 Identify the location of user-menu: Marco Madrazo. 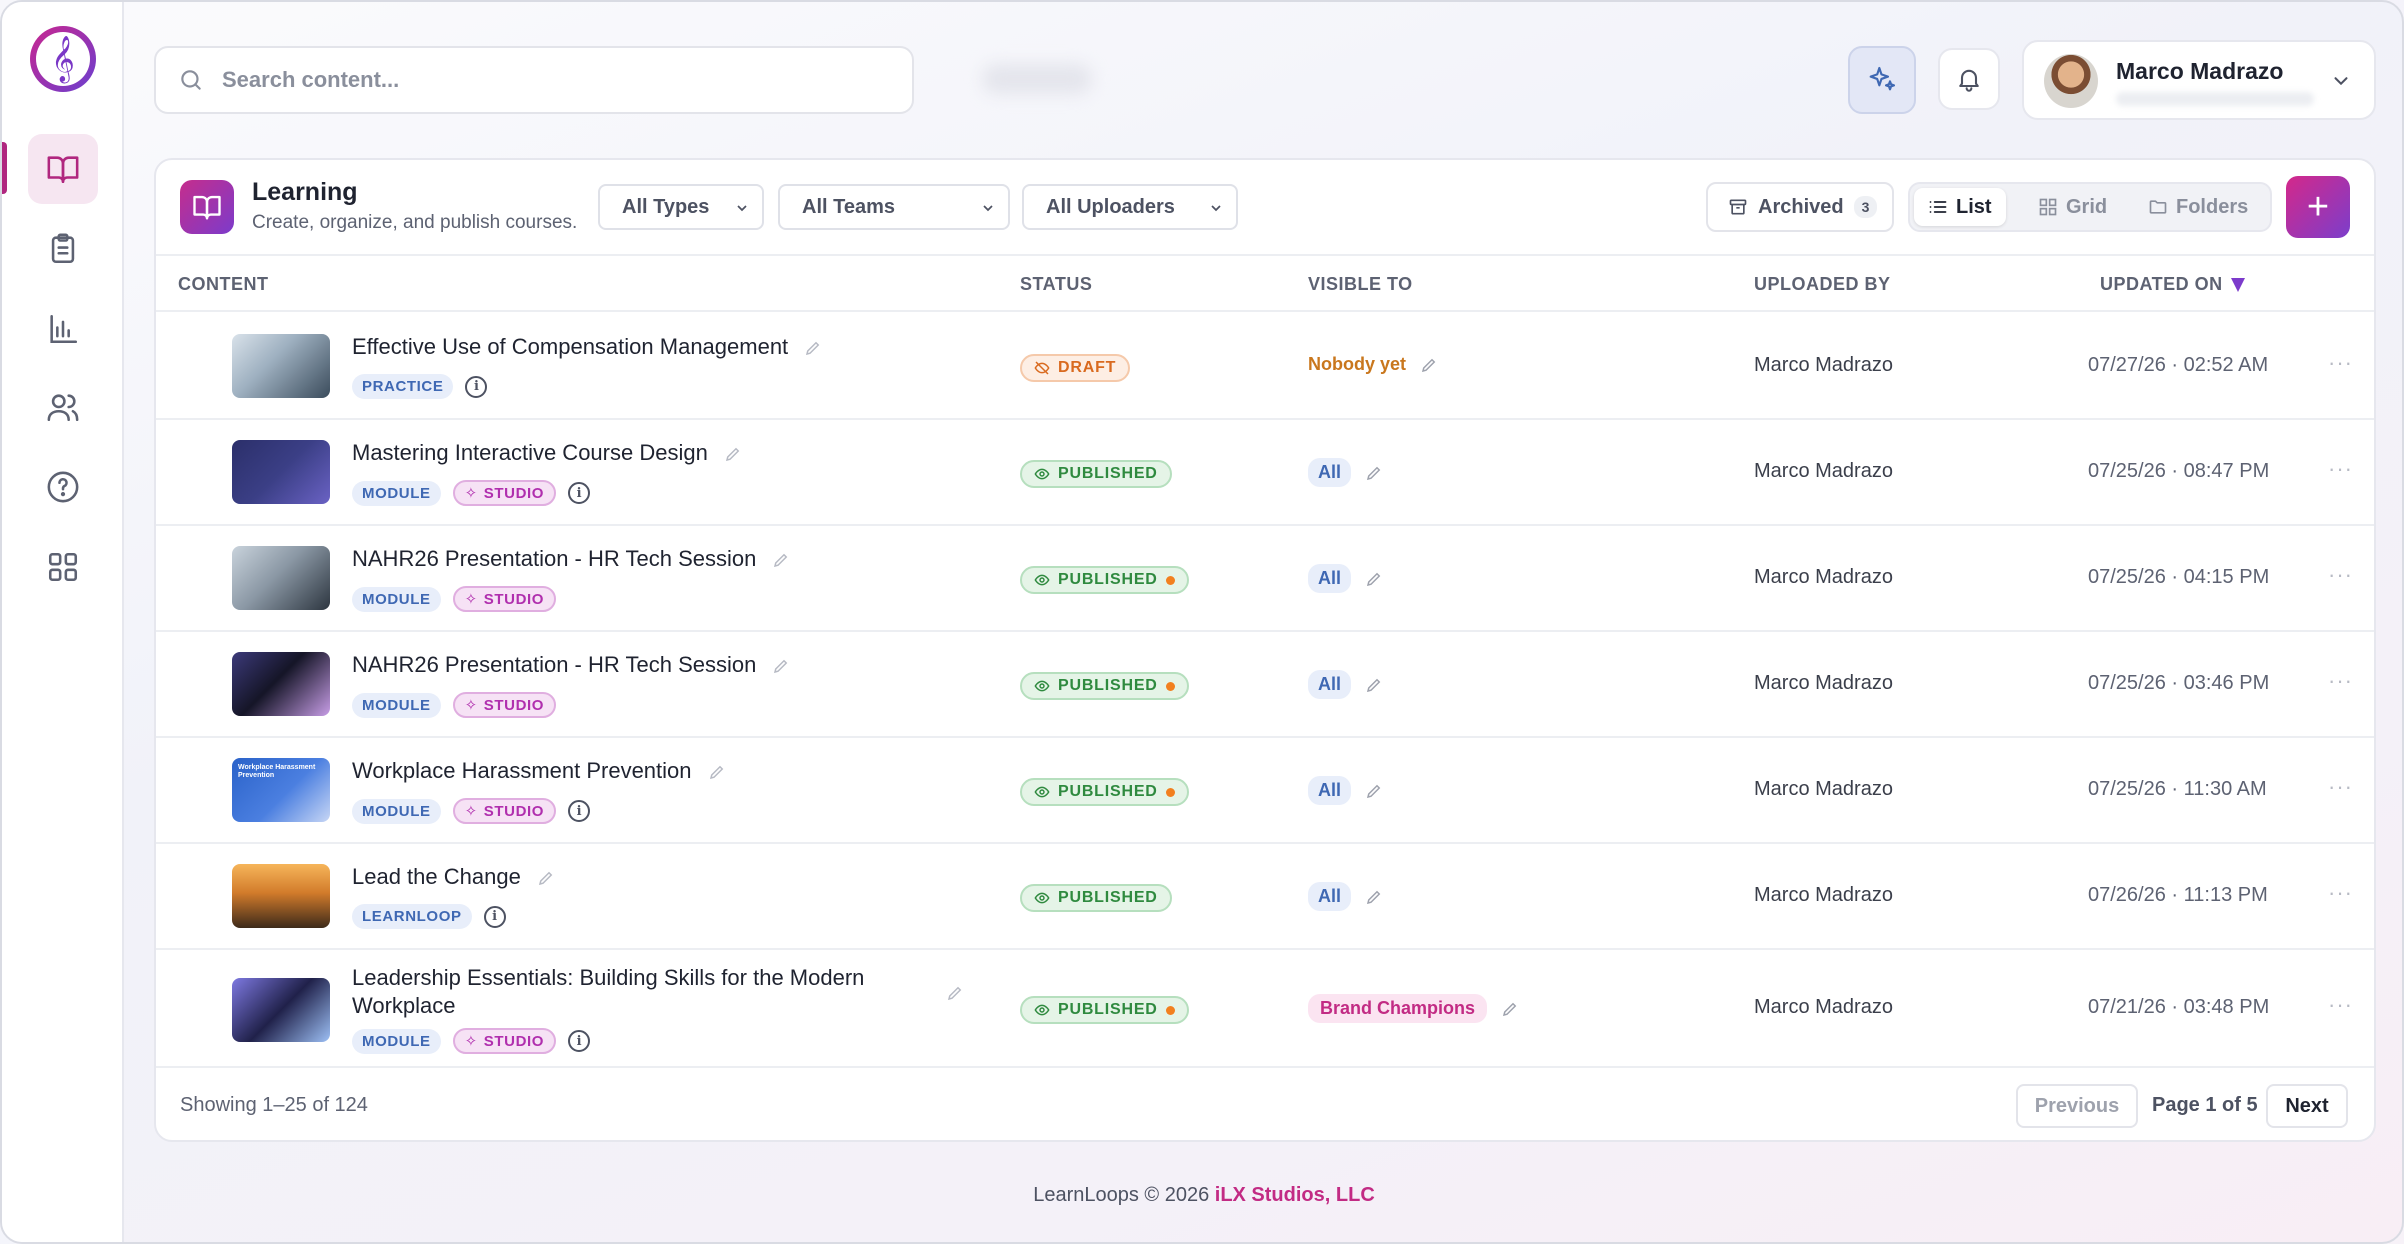
(2199, 80).